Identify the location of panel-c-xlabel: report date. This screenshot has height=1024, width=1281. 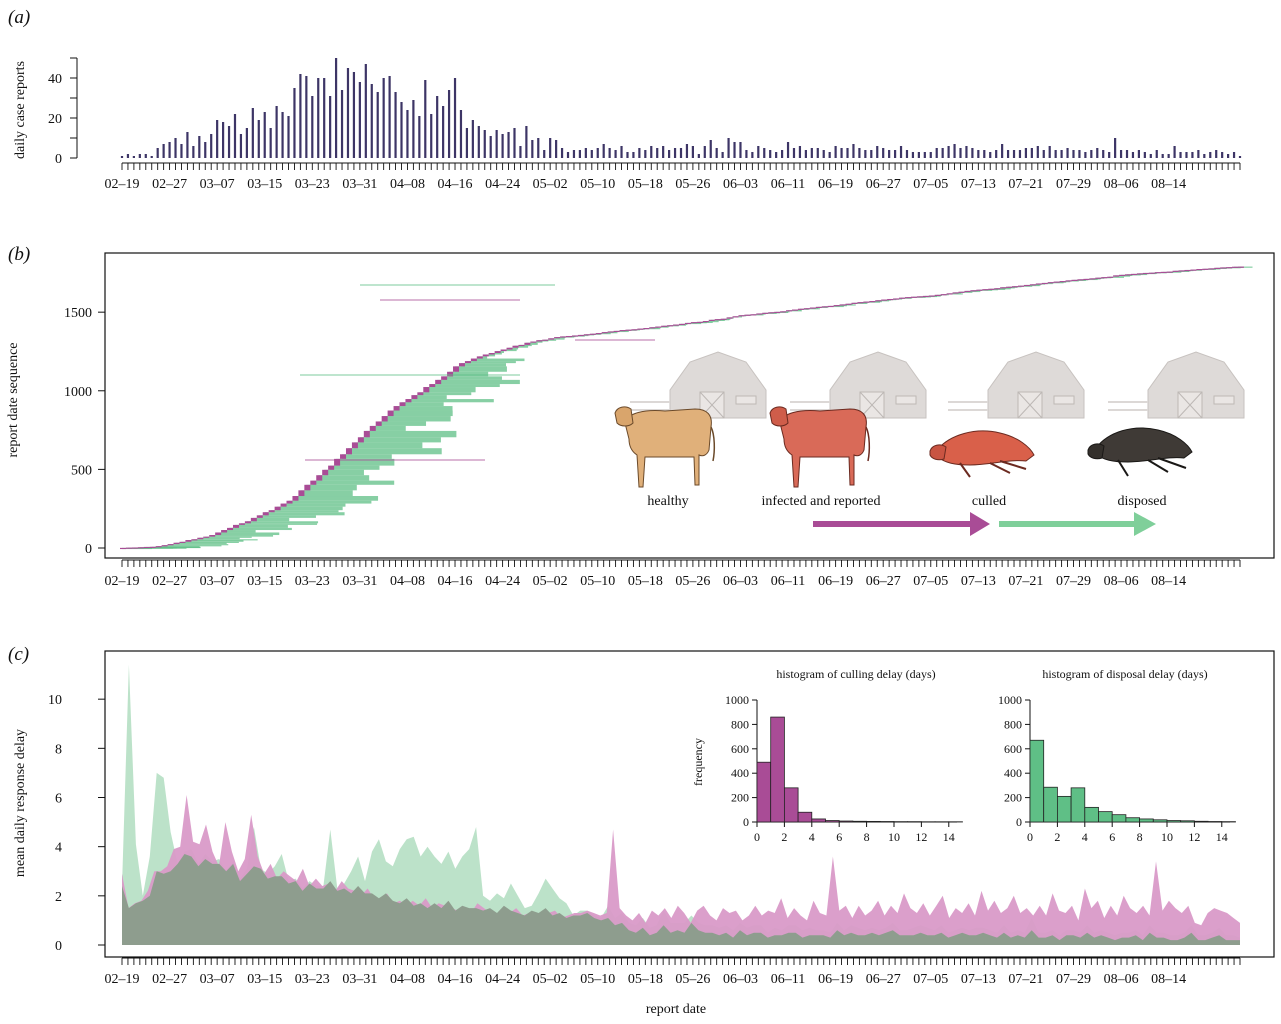
(676, 1009).